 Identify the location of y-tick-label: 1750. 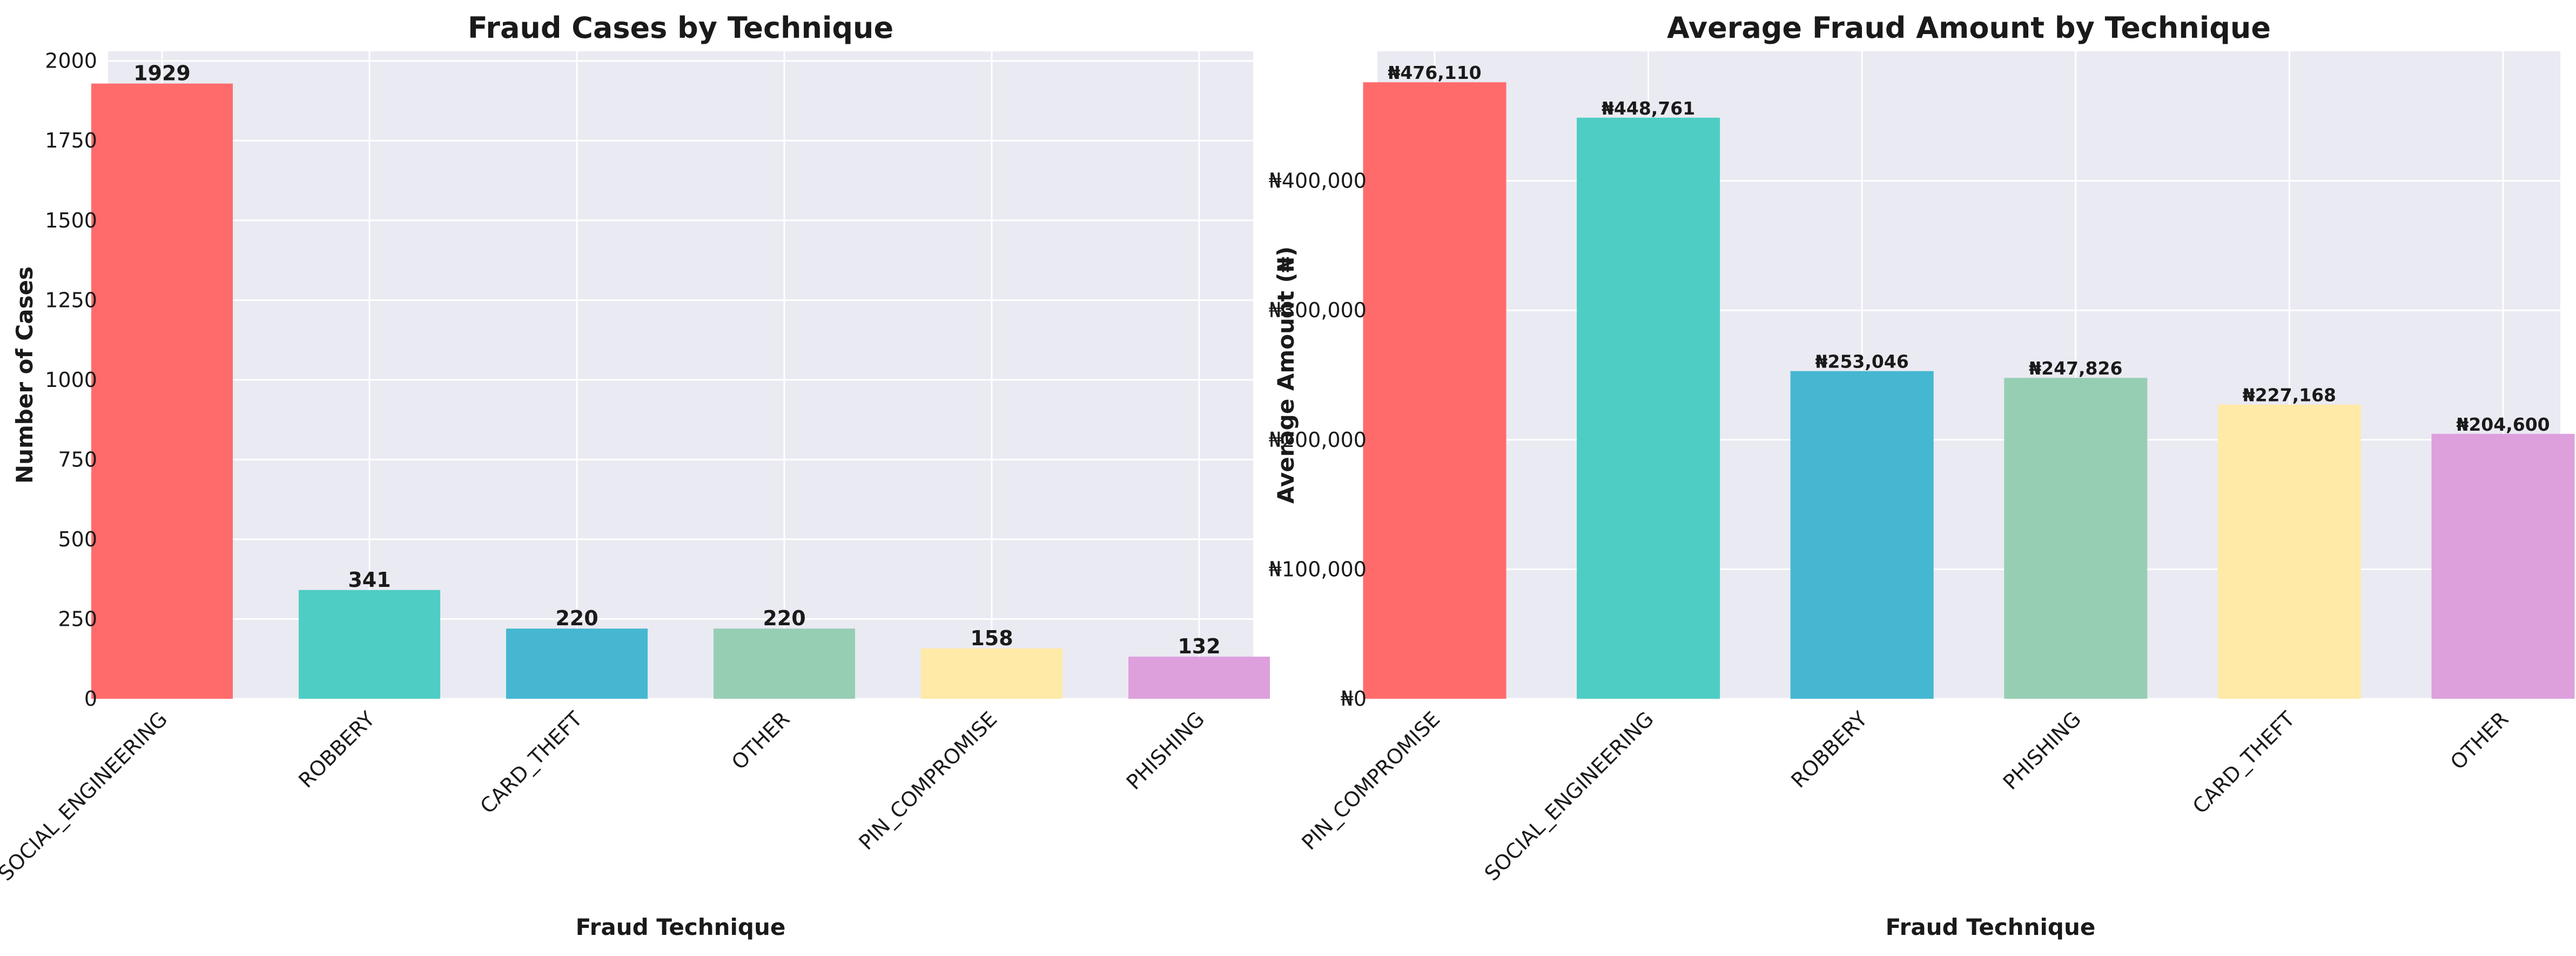
(71, 140).